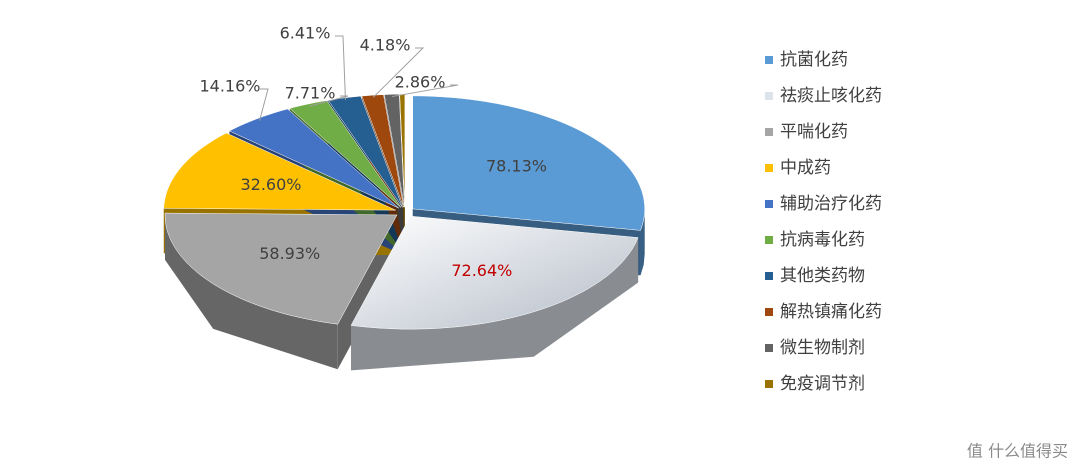  I want to click on data-label: 58.93%, so click(289, 253).